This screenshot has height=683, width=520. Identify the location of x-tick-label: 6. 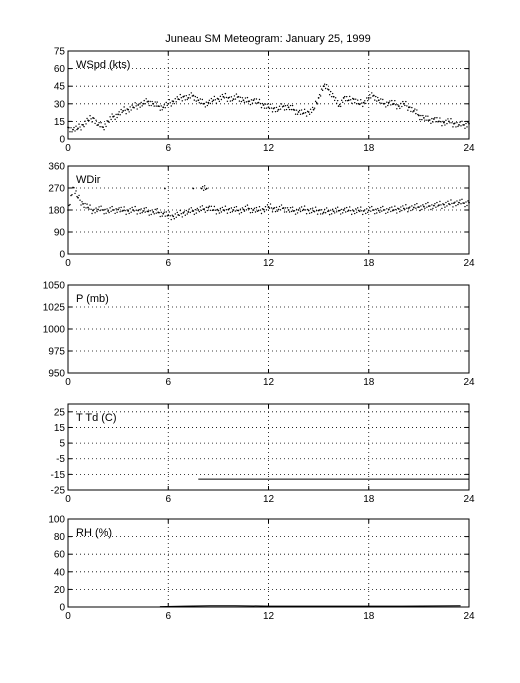
(168, 148).